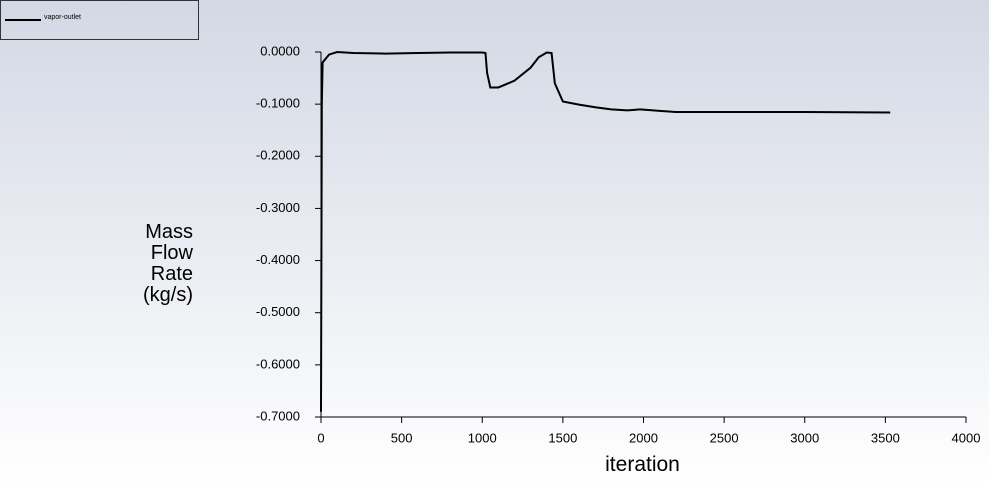 The height and width of the screenshot is (486, 989). Describe the element at coordinates (966, 437) in the screenshot. I see `x-tick-label: 4000` at that location.